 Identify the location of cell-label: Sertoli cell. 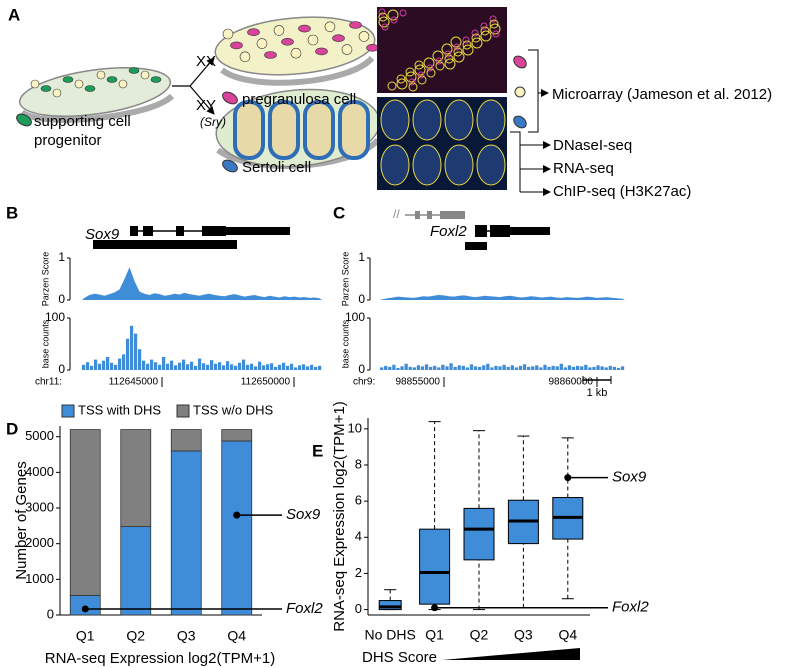
(276, 167).